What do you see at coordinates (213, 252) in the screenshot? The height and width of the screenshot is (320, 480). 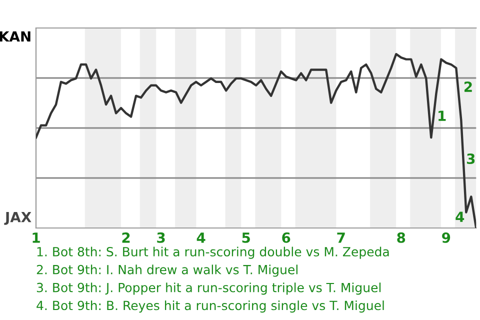 I see `text: 1. Bot 8th: S. Burt hit a run-scoring double vs M. Zepeda` at bounding box center [213, 252].